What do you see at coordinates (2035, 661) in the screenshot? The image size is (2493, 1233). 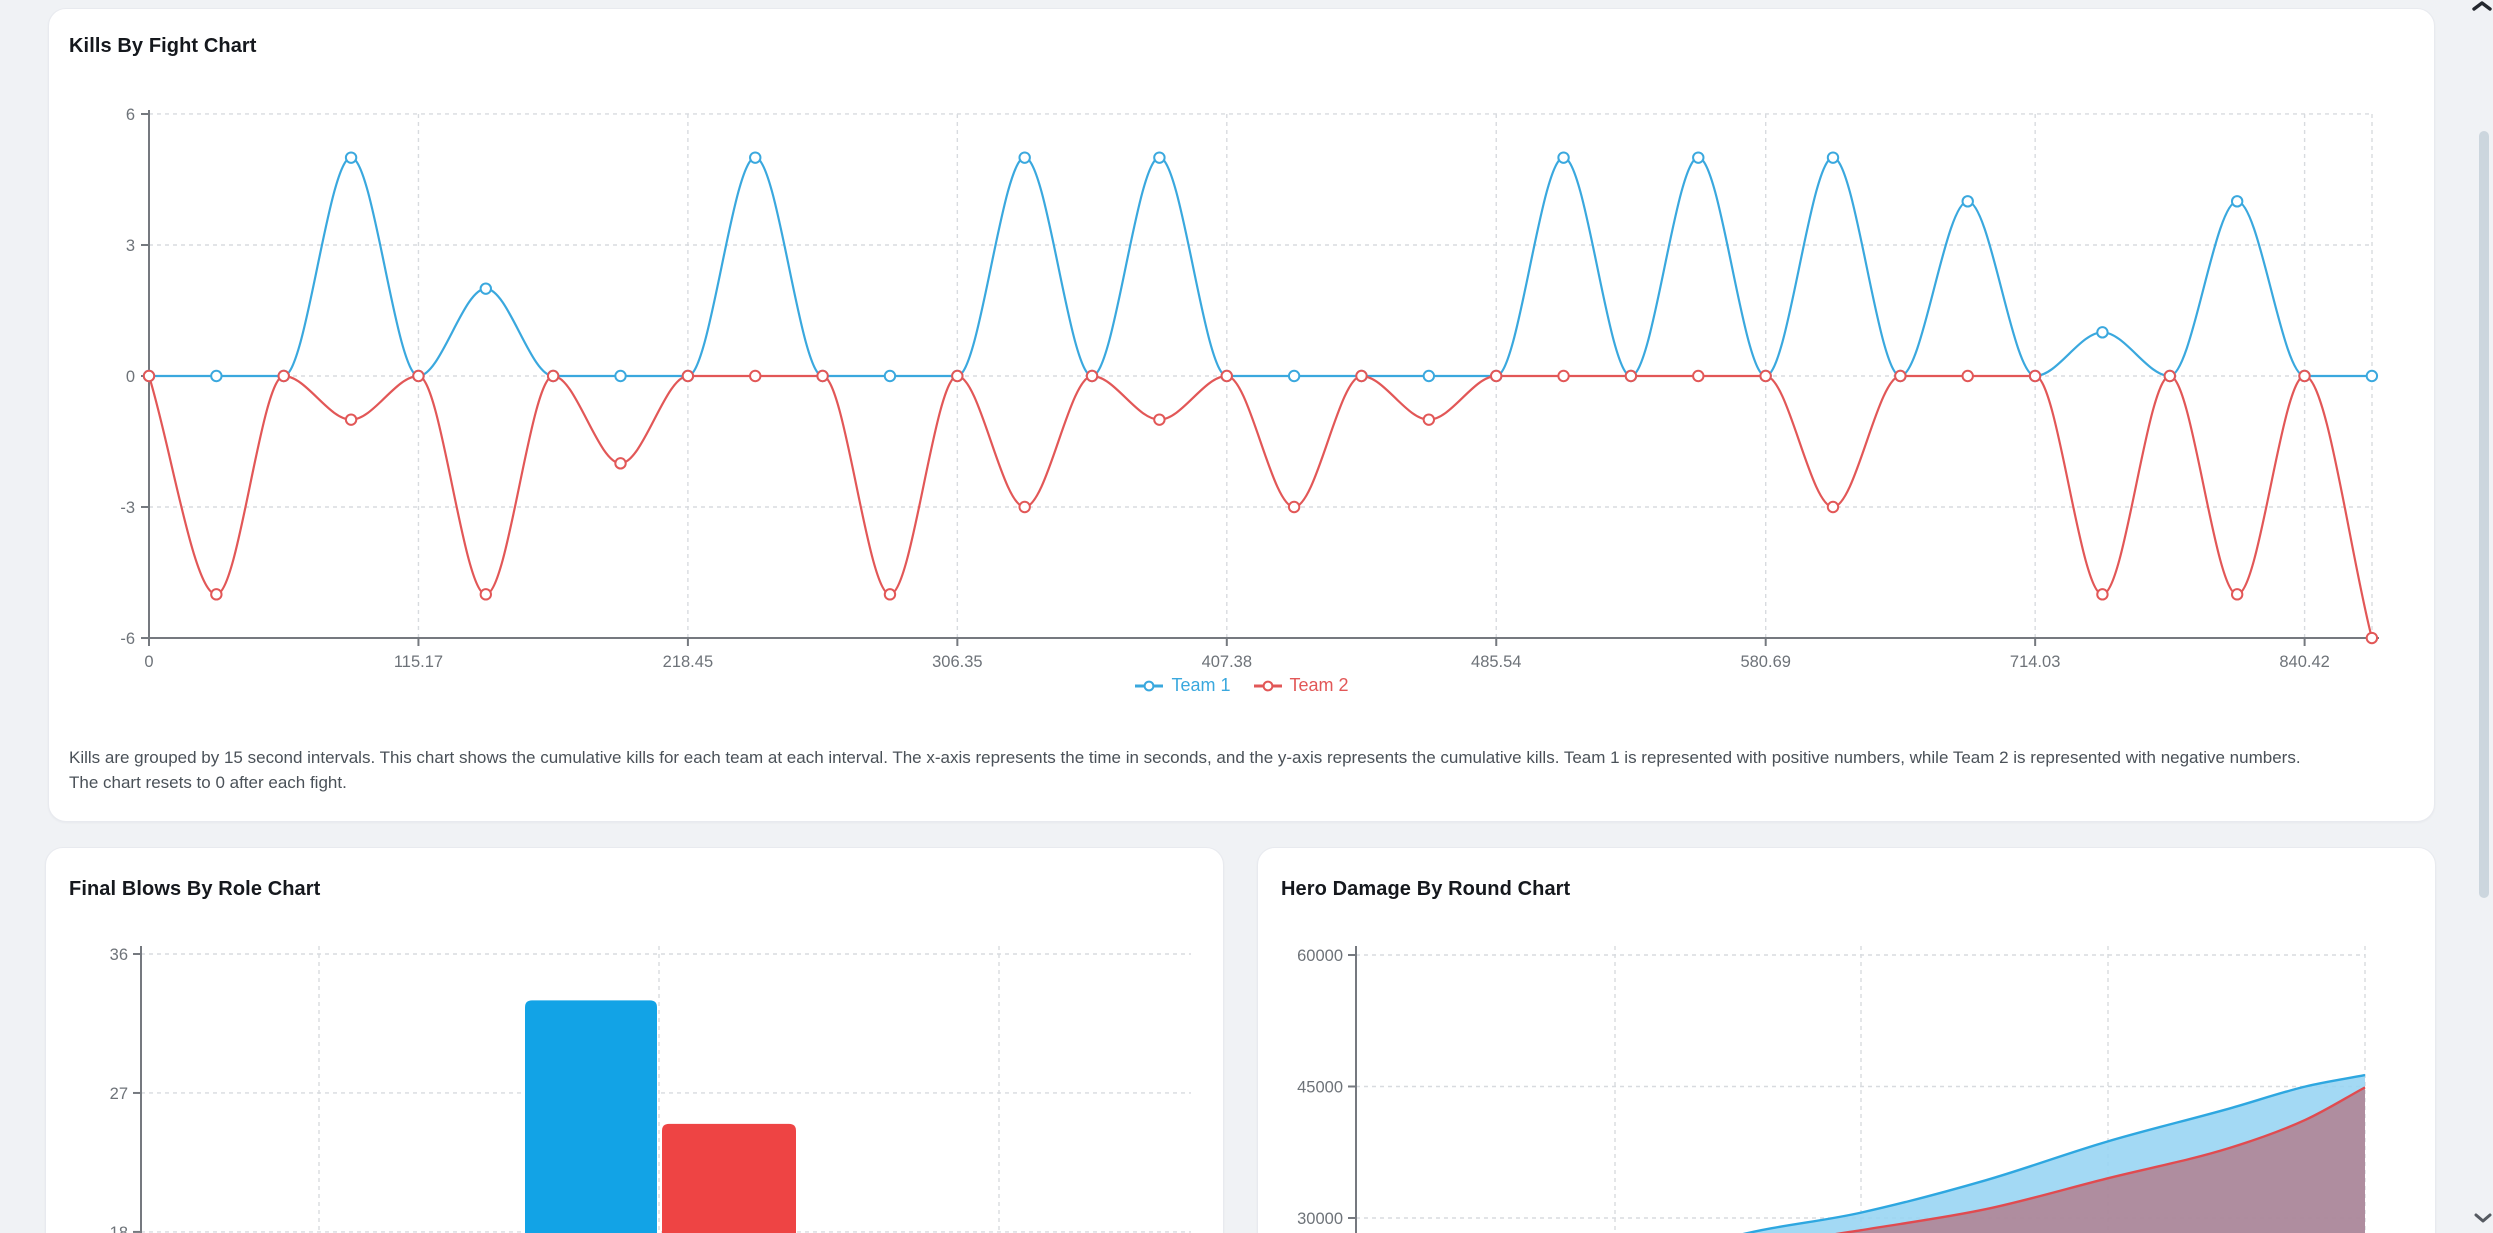 I see `svg-text: 714.03` at bounding box center [2035, 661].